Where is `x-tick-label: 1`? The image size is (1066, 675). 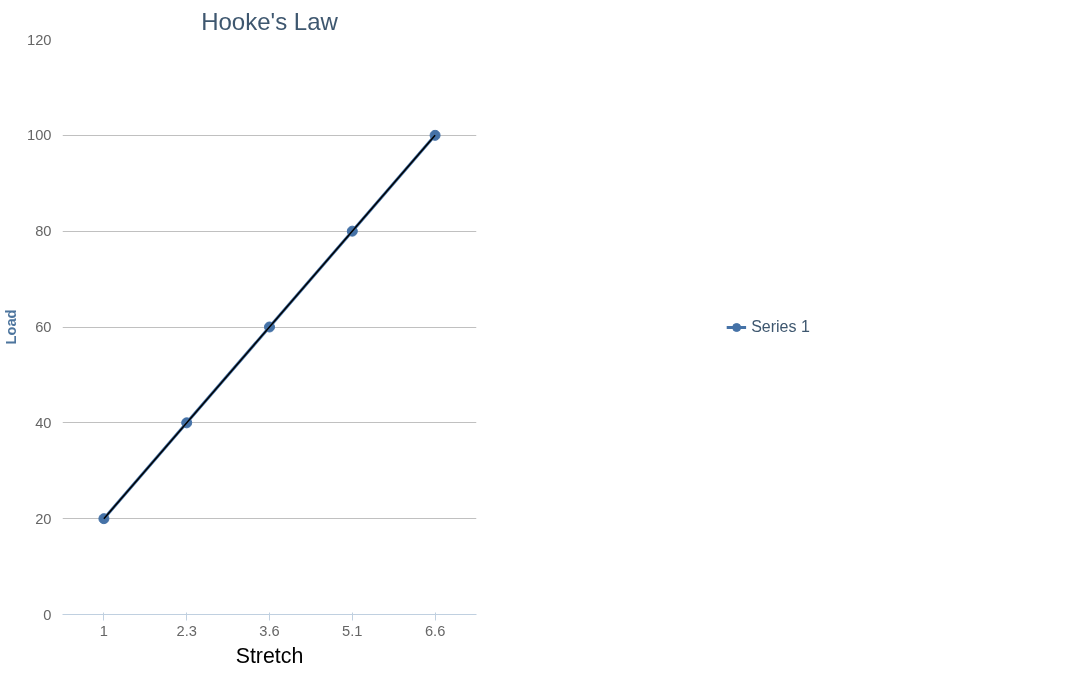
x-tick-label: 1 is located at coordinates (103, 630).